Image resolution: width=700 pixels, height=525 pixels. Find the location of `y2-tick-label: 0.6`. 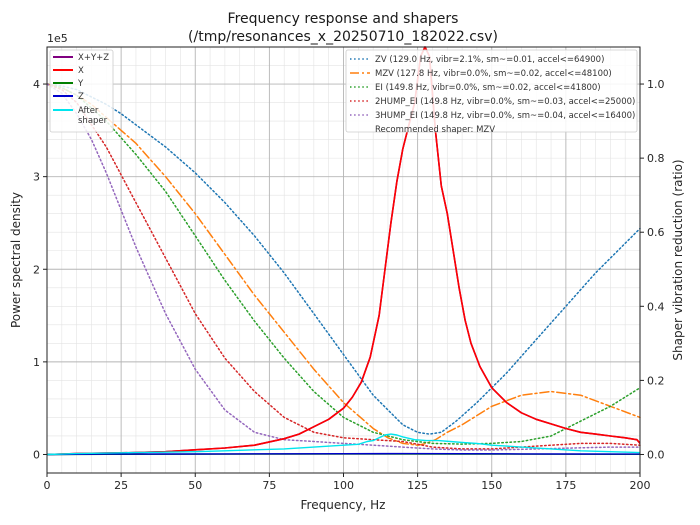

y2-tick-label: 0.6 is located at coordinates (656, 232).